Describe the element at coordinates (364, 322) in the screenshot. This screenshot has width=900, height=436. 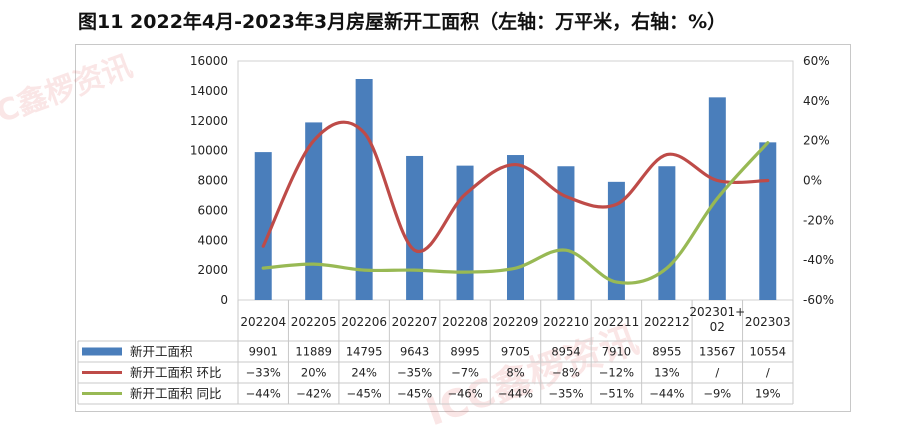
I see `category-label: 202206` at that location.